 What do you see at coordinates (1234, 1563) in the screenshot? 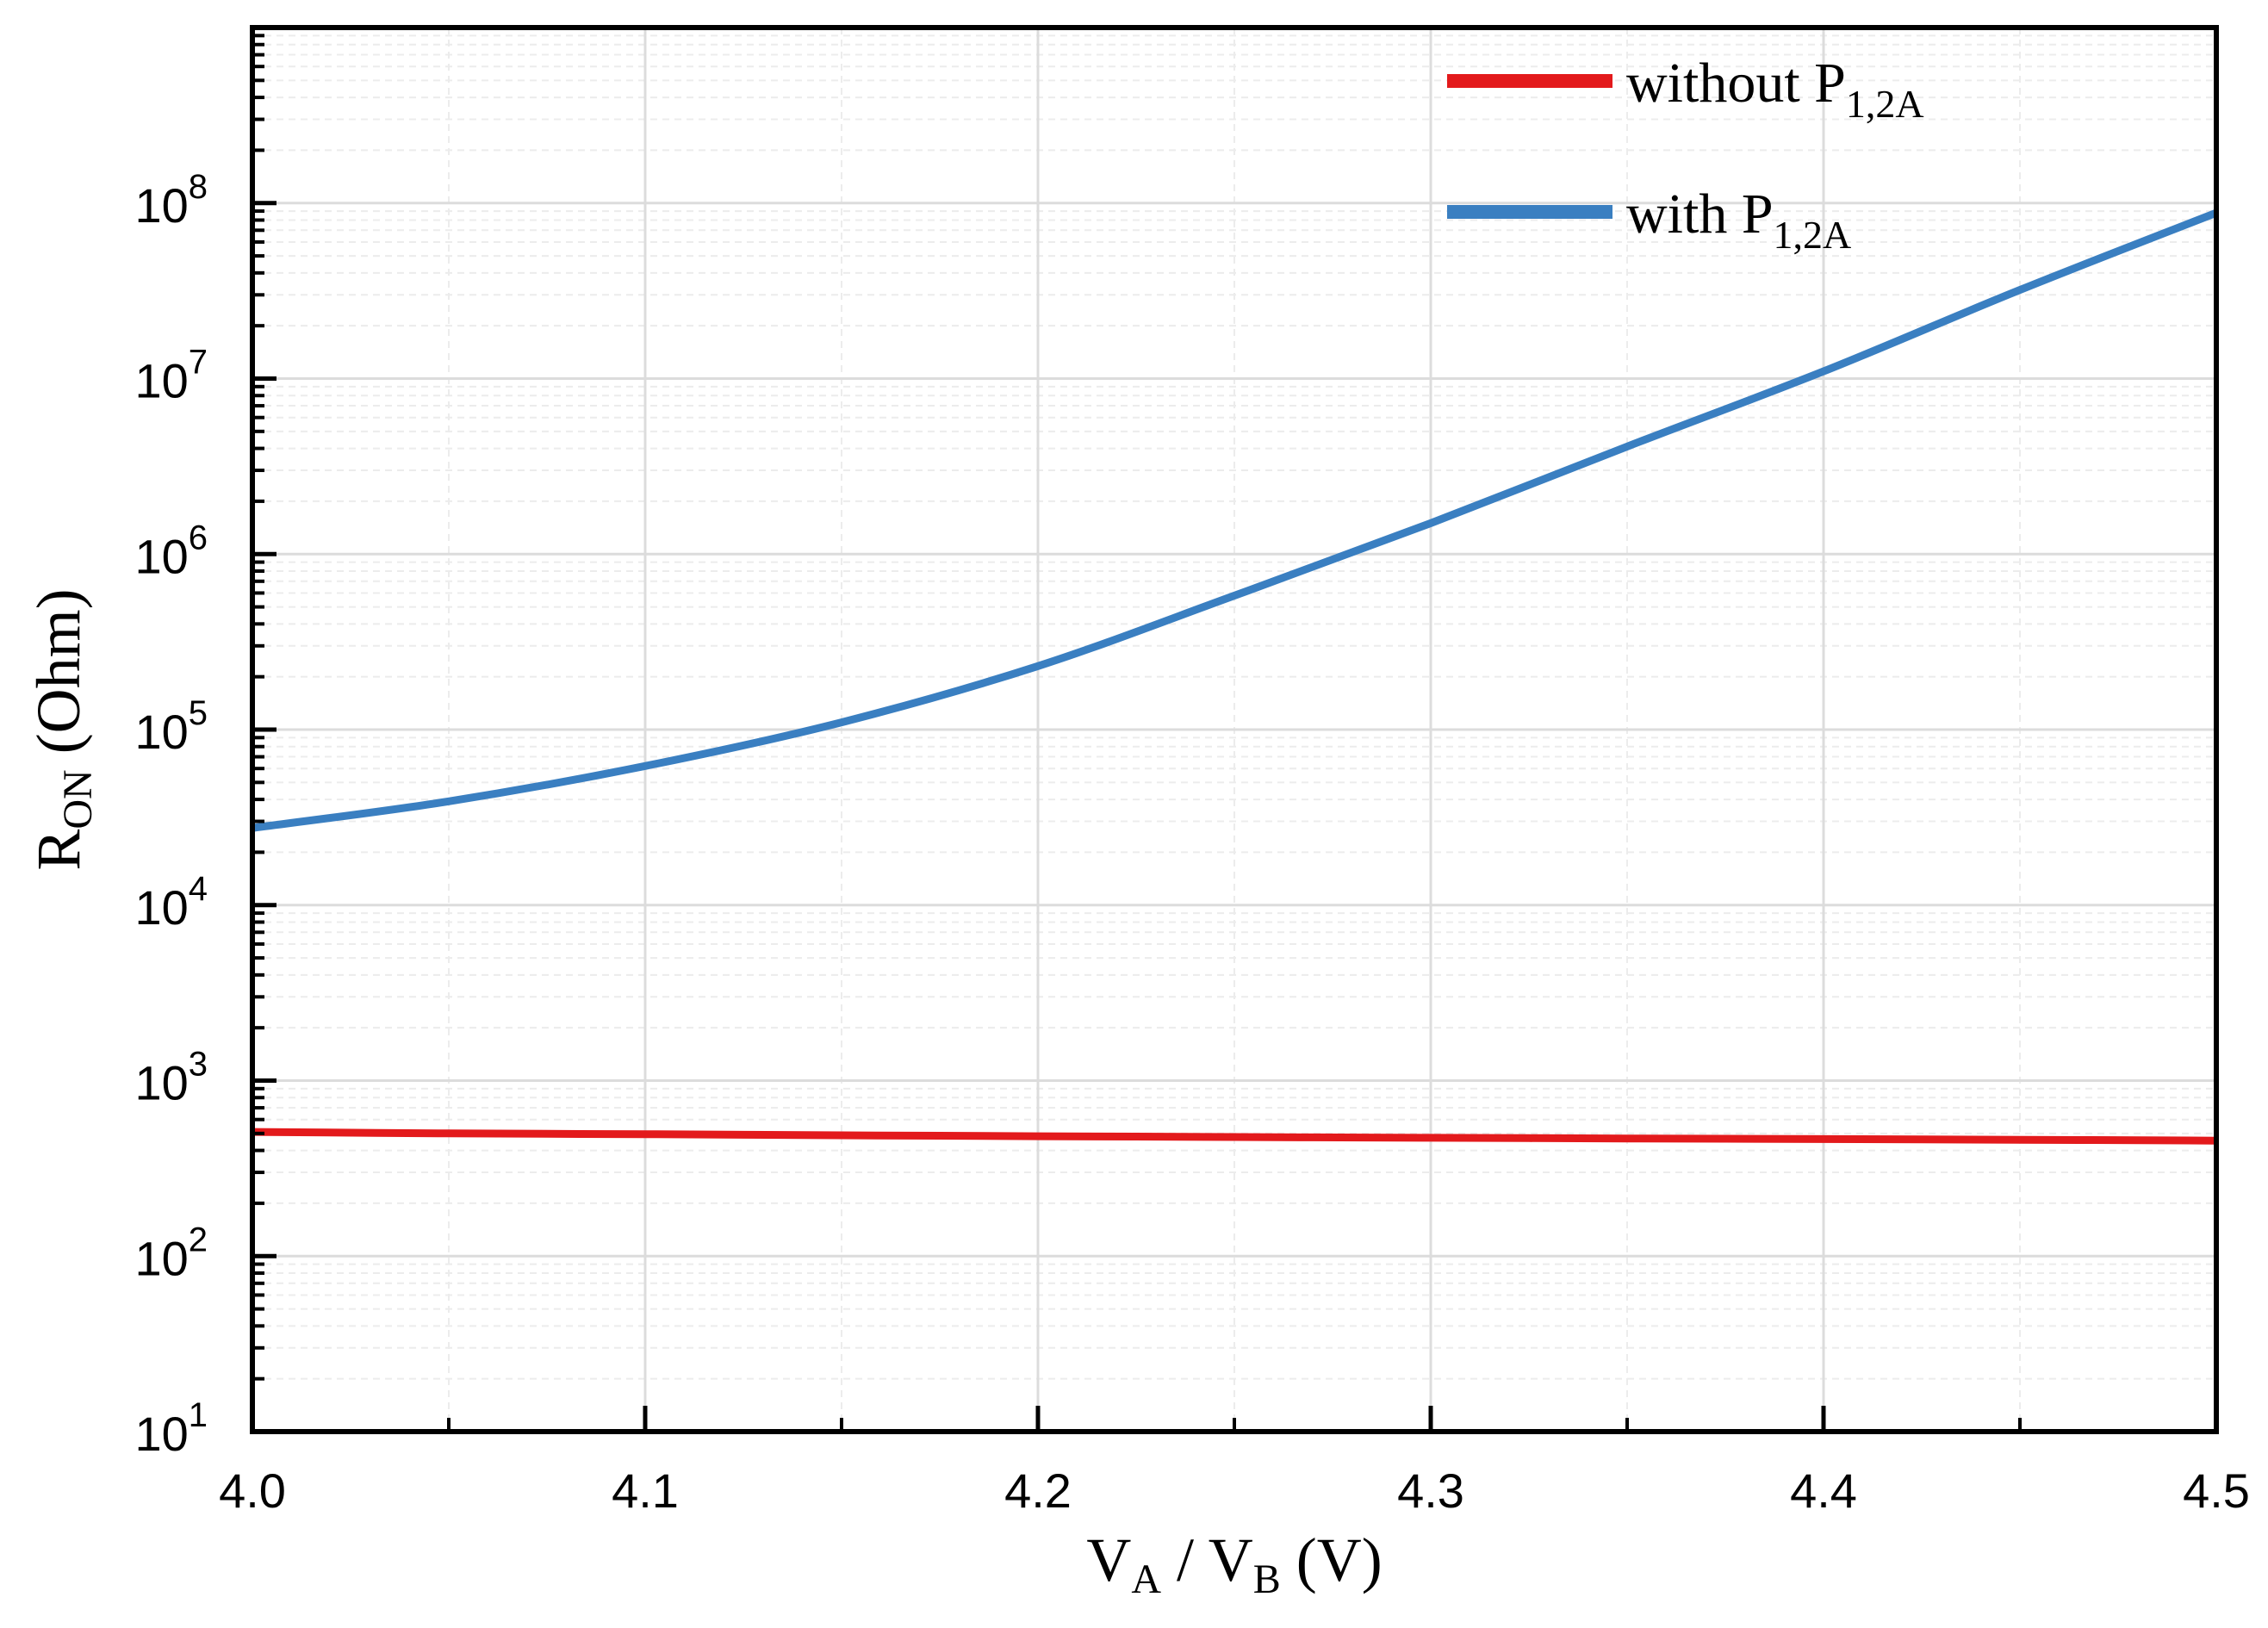
I see `x-axis-title: VA / VB (V)` at bounding box center [1234, 1563].